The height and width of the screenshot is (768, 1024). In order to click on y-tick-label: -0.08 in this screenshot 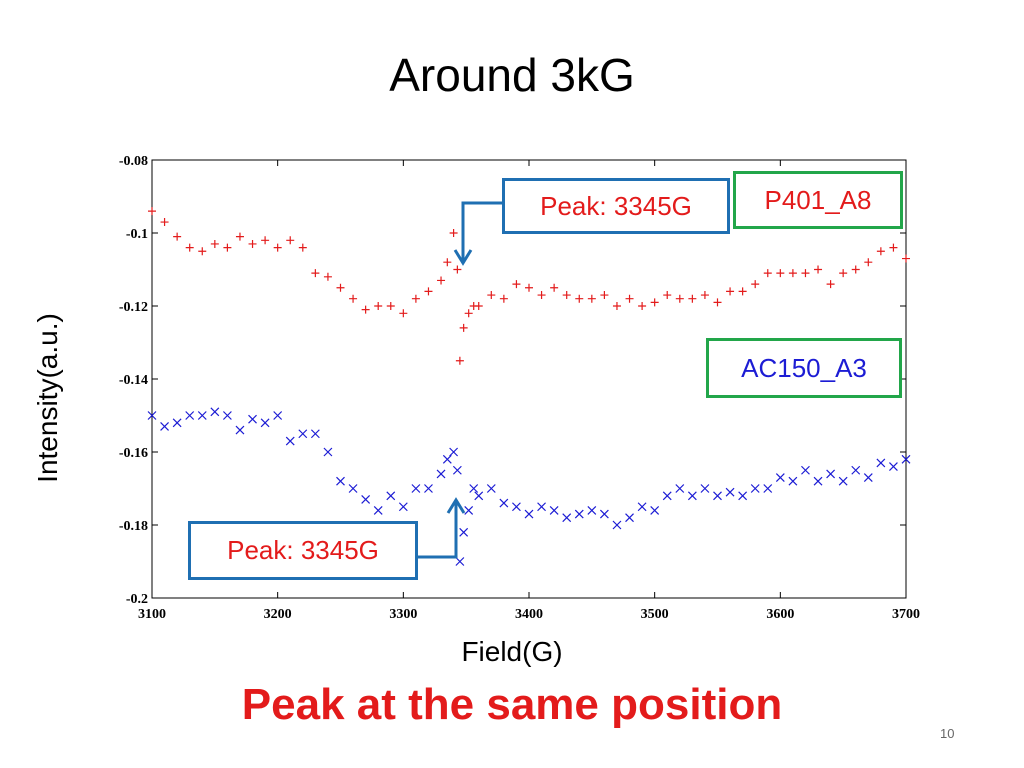, I will do `click(133, 161)`.